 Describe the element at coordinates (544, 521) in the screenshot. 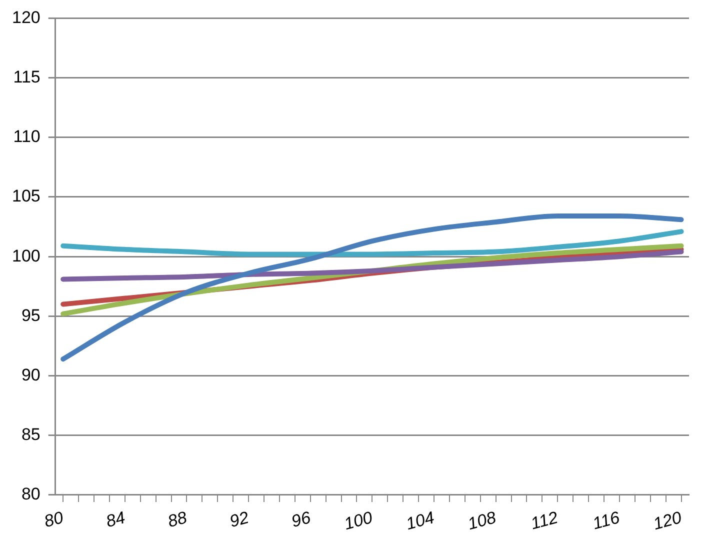

I see `x-tick-label: 112` at that location.